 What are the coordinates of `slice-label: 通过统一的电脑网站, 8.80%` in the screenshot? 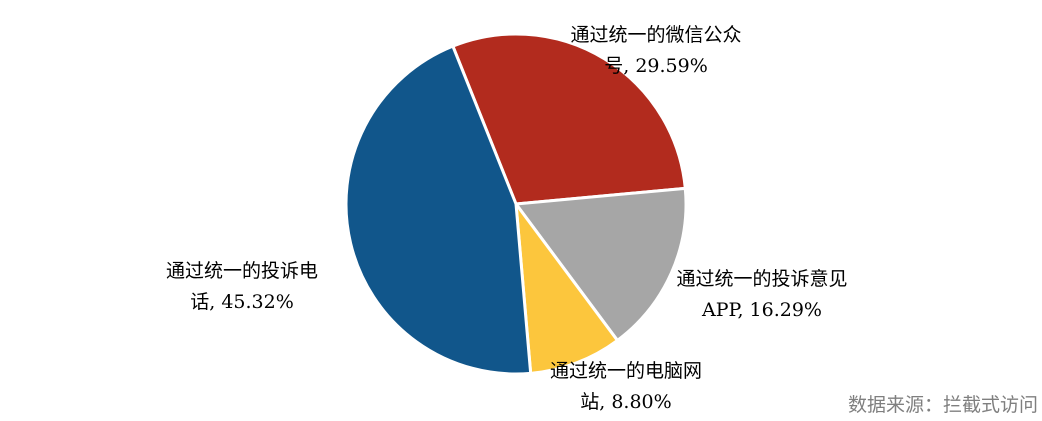 It's located at (625, 386).